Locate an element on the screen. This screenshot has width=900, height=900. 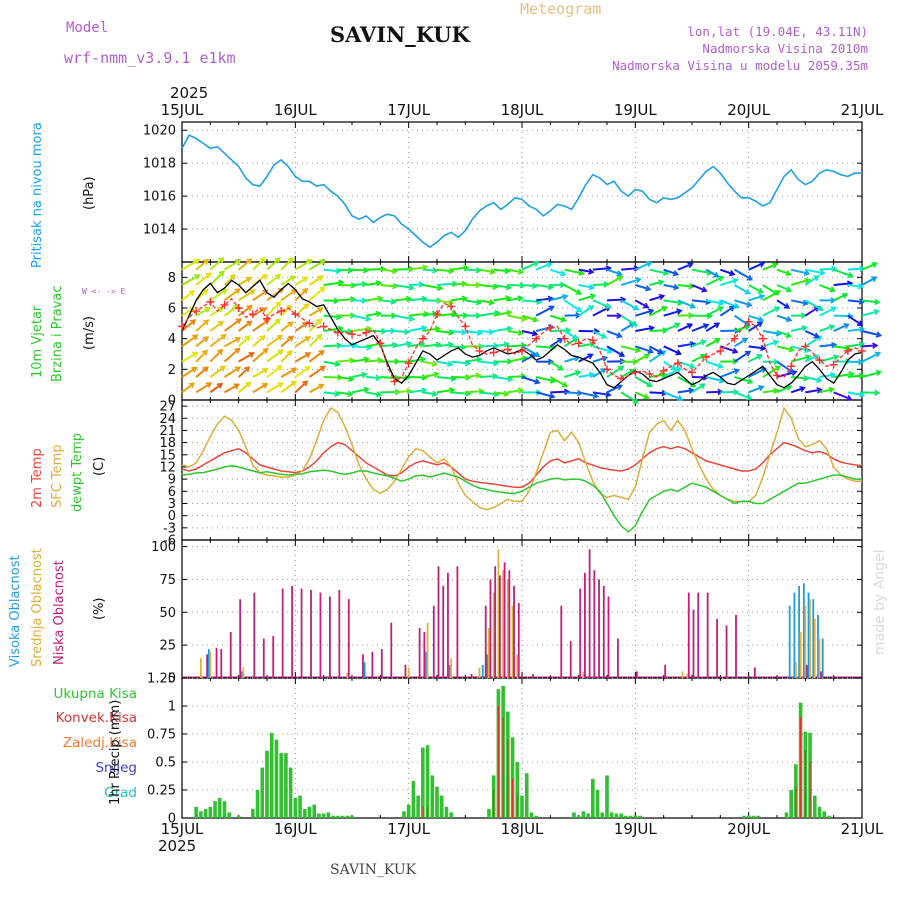
y-tick-label-2-5: 9 is located at coordinates (172, 480).